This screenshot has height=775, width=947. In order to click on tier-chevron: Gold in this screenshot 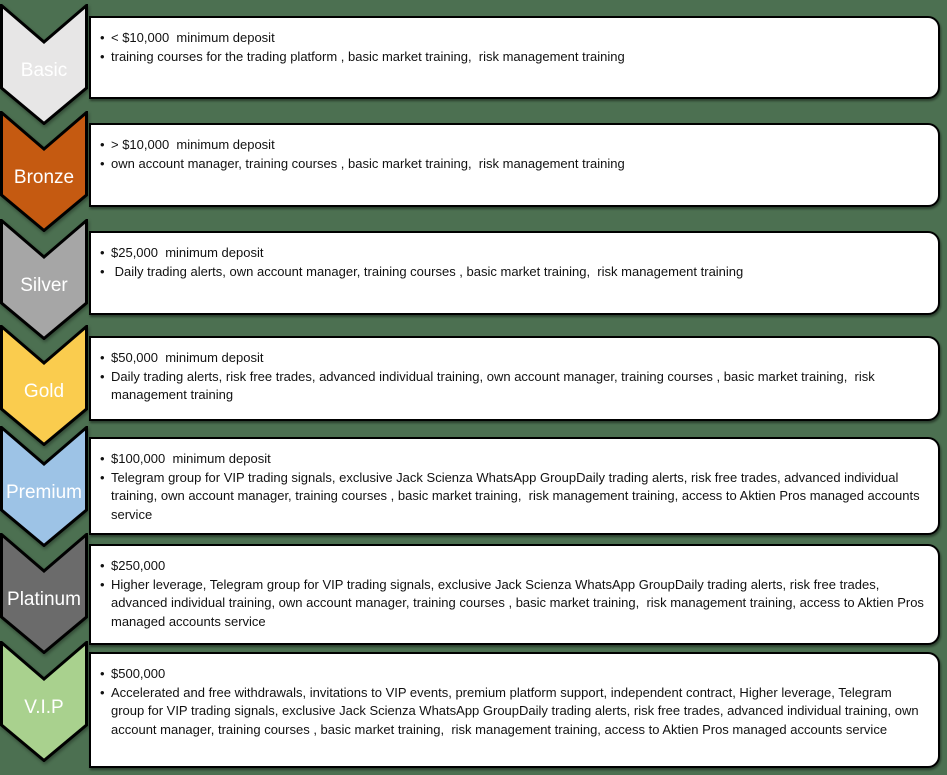, I will do `click(44, 385)`.